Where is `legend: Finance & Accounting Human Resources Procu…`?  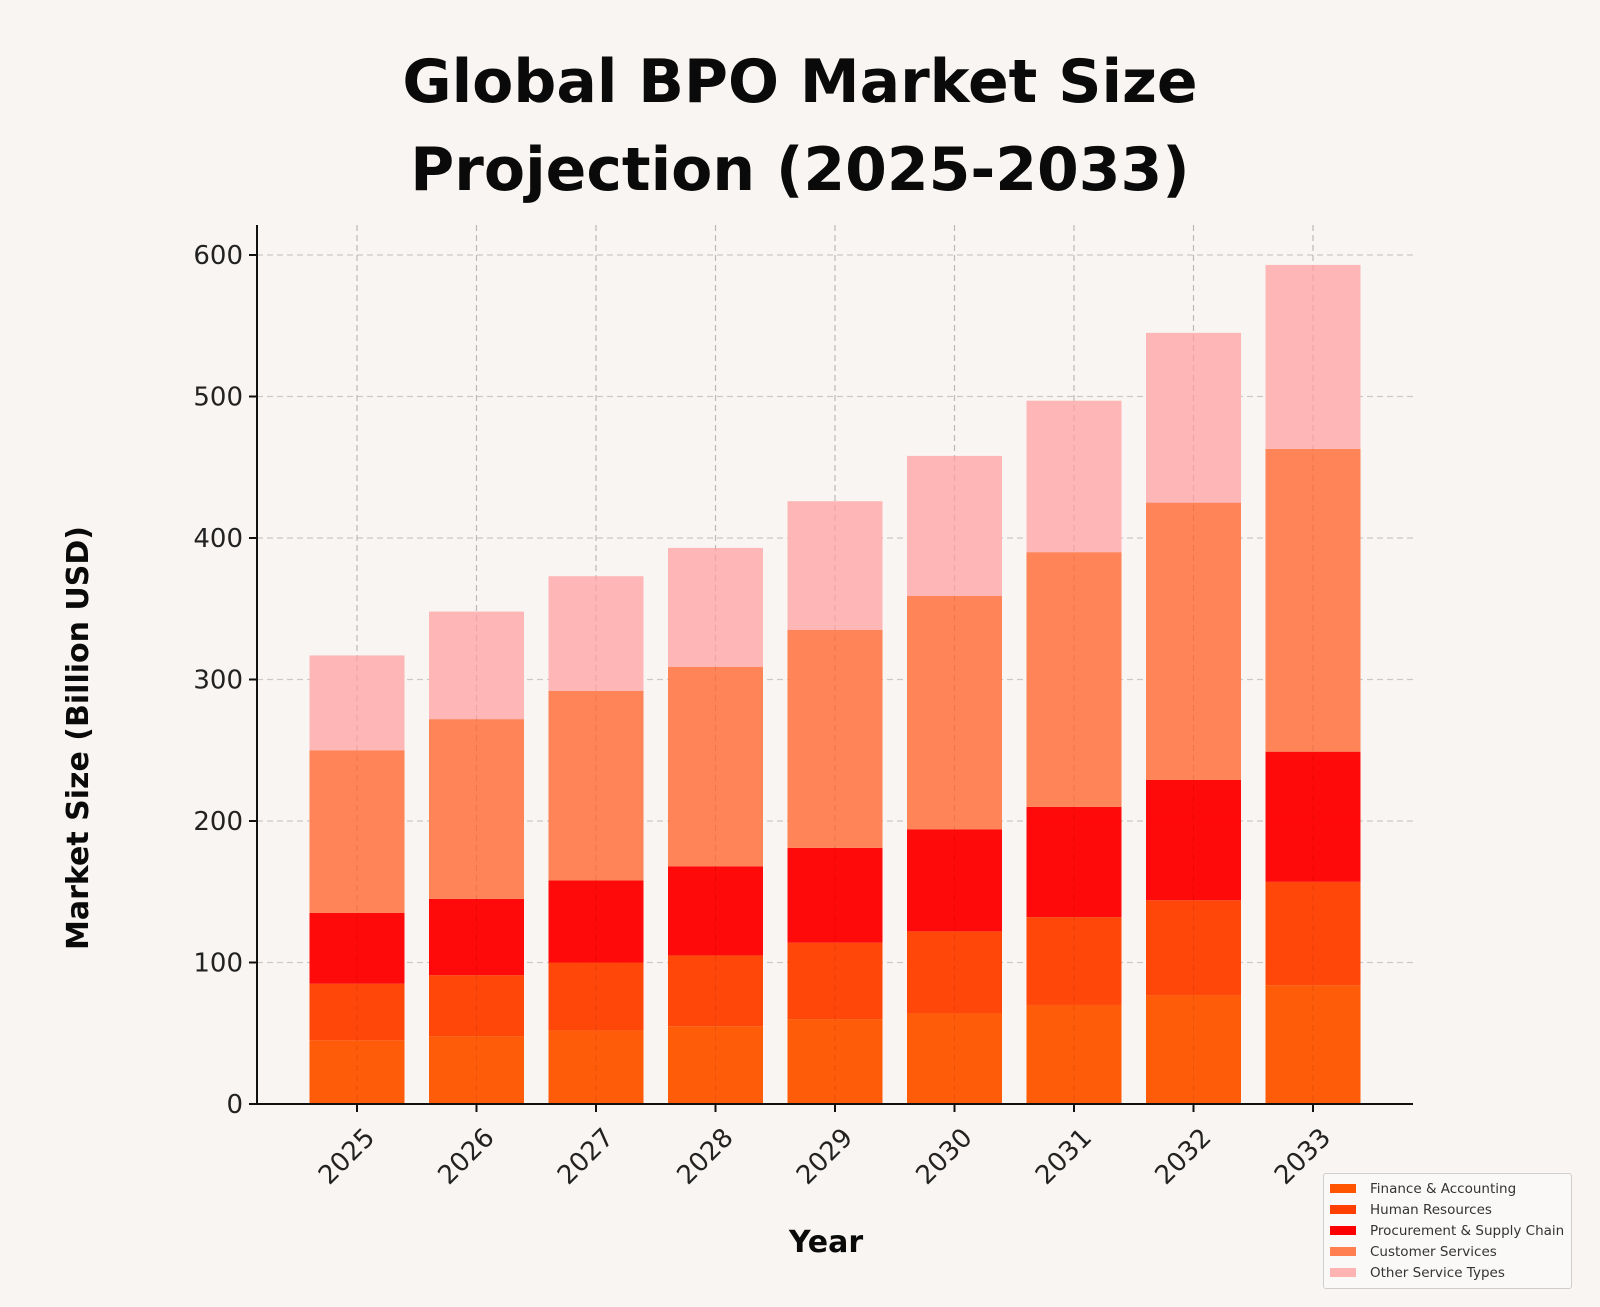 legend: Finance & Accounting Human Resources Procu… is located at coordinates (1447, 1231).